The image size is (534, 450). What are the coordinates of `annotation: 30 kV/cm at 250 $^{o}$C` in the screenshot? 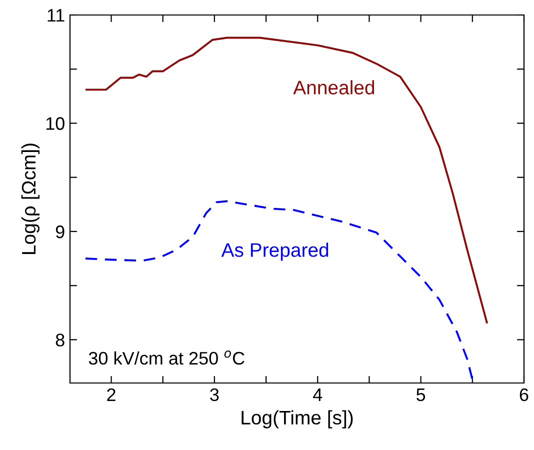 It's located at (166, 357).